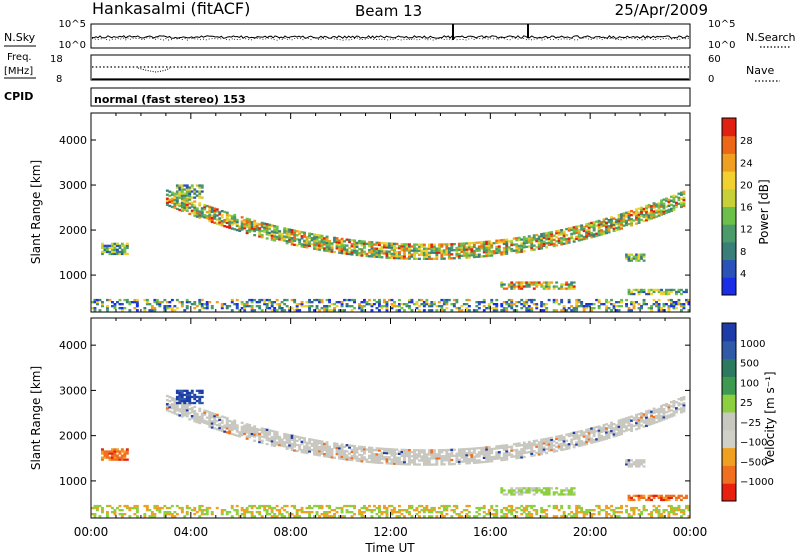  Describe the element at coordinates (690, 532) in the screenshot. I see `x-tick-label-6: 00:00` at that location.